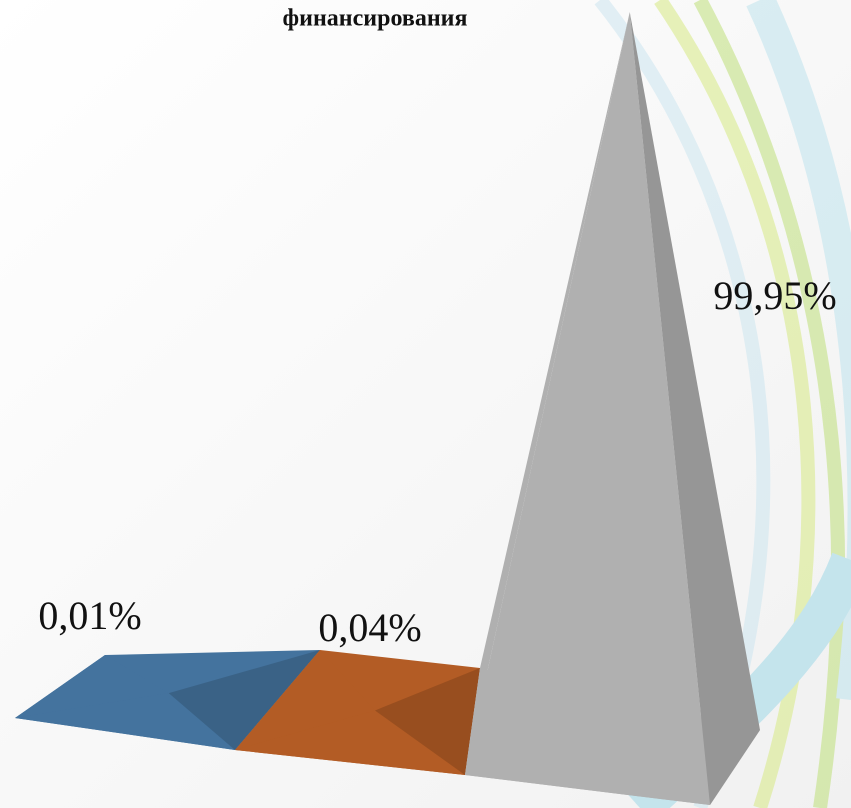 The height and width of the screenshot is (808, 851). Describe the element at coordinates (369, 627) in the screenshot. I see `data-label: 0,04%` at that location.